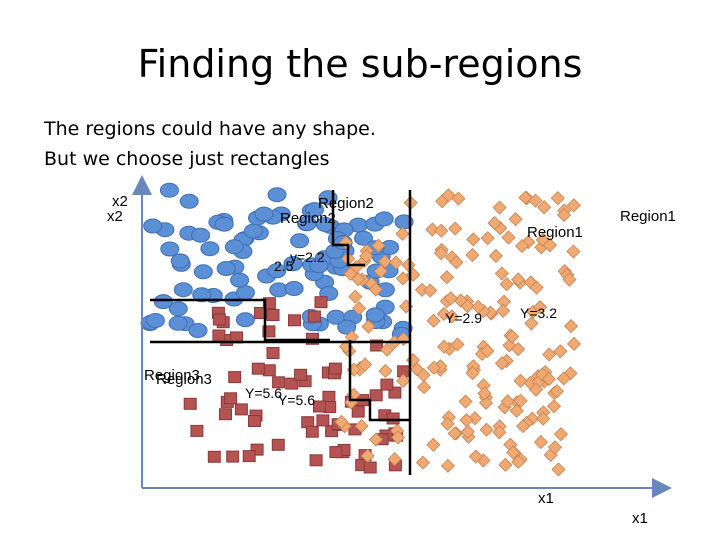 This screenshot has width=720, height=540. Describe the element at coordinates (240, 320) in the screenshot. I see `boundary-region3-top` at that location.